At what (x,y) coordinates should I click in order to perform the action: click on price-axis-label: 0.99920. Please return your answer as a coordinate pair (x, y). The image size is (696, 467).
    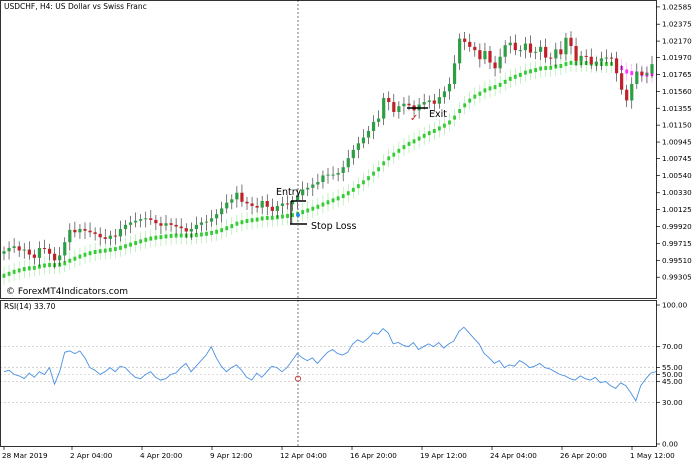
    Looking at the image, I should click on (677, 226).